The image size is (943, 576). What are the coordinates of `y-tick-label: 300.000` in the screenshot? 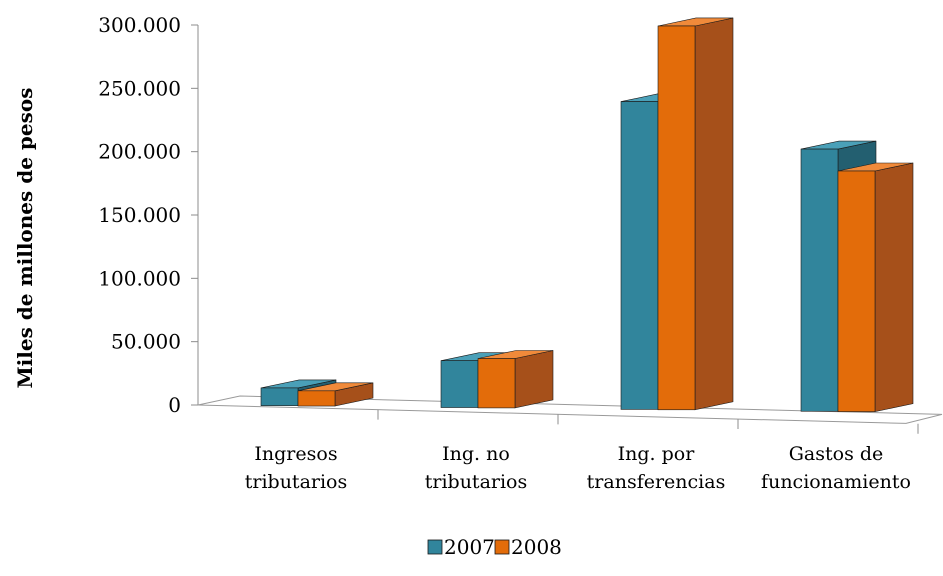 It's located at (139, 25).